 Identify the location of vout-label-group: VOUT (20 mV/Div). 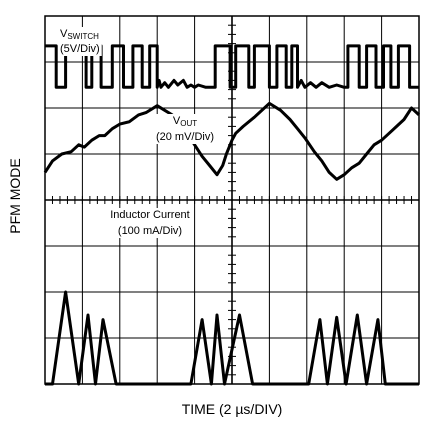
(185, 129).